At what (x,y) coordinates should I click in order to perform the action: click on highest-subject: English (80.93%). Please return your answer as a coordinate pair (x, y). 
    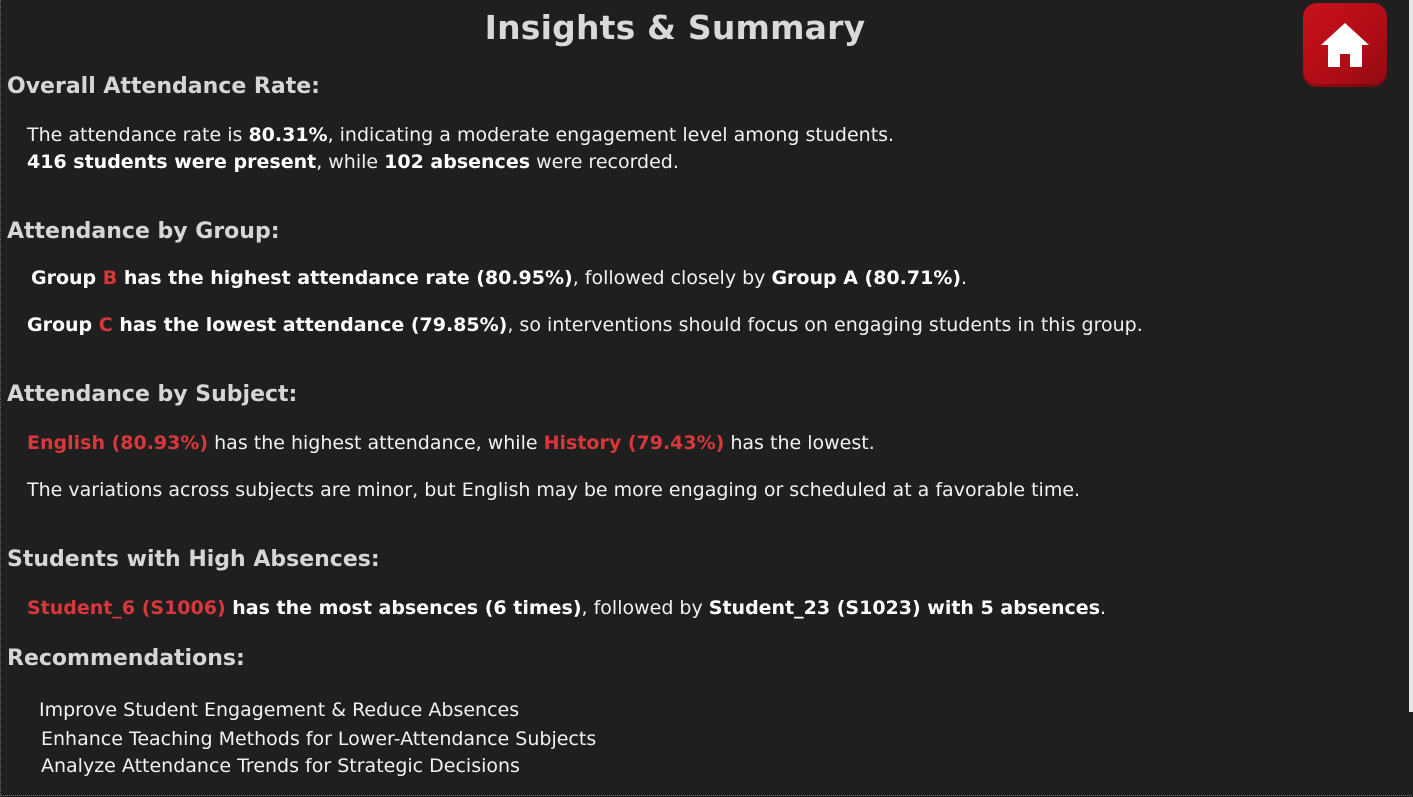
    Looking at the image, I should click on (118, 443).